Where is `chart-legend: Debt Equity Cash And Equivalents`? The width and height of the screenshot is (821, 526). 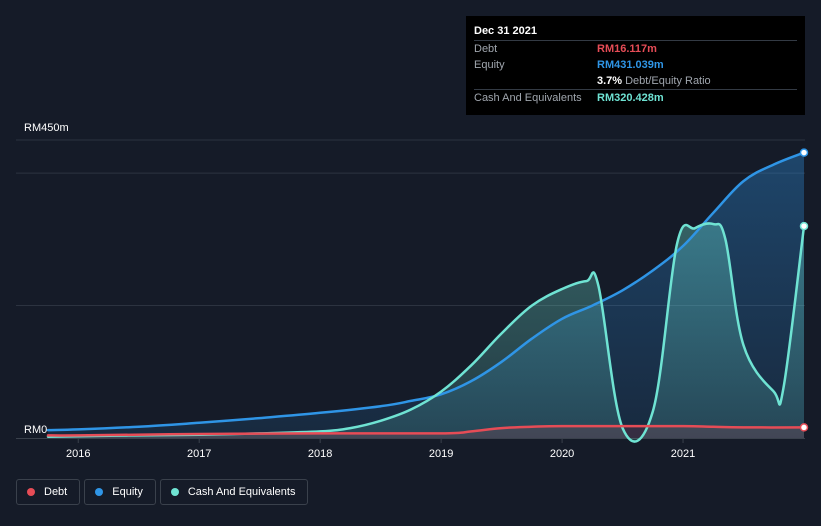
chart-legend: Debt Equity Cash And Equivalents is located at coordinates (162, 493).